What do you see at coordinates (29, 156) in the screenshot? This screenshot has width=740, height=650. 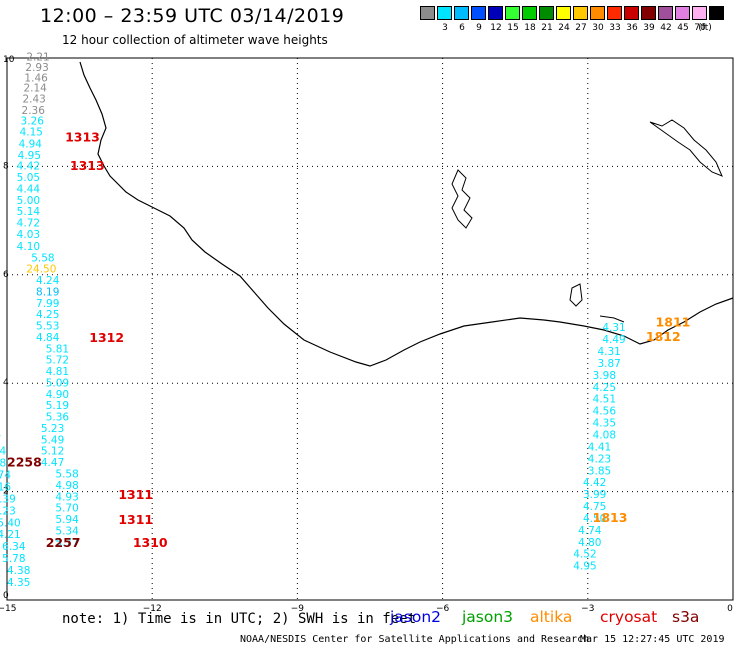 I see `wave-height-value: 4.95` at bounding box center [29, 156].